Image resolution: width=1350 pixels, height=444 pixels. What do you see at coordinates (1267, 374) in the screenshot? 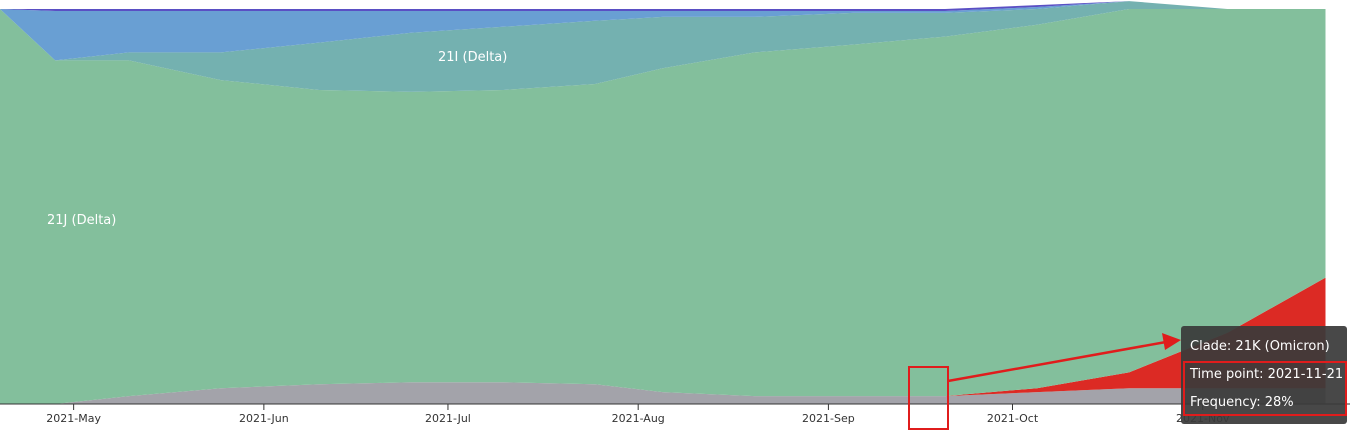
I see `tooltip-time-point: Time point: 2021-11-21` at bounding box center [1267, 374].